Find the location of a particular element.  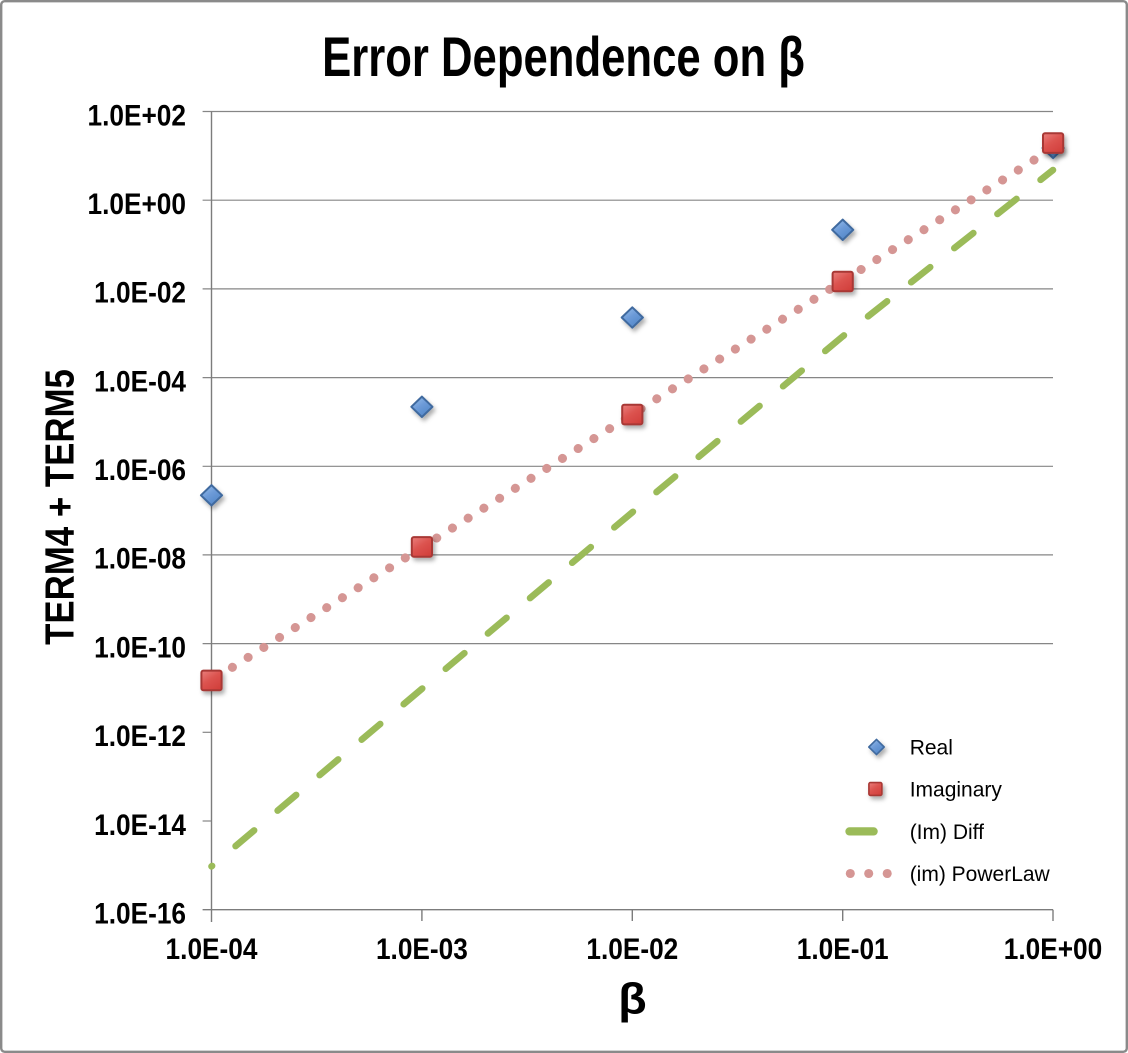

svg-text: 1.0E-06 is located at coordinates (140, 469).